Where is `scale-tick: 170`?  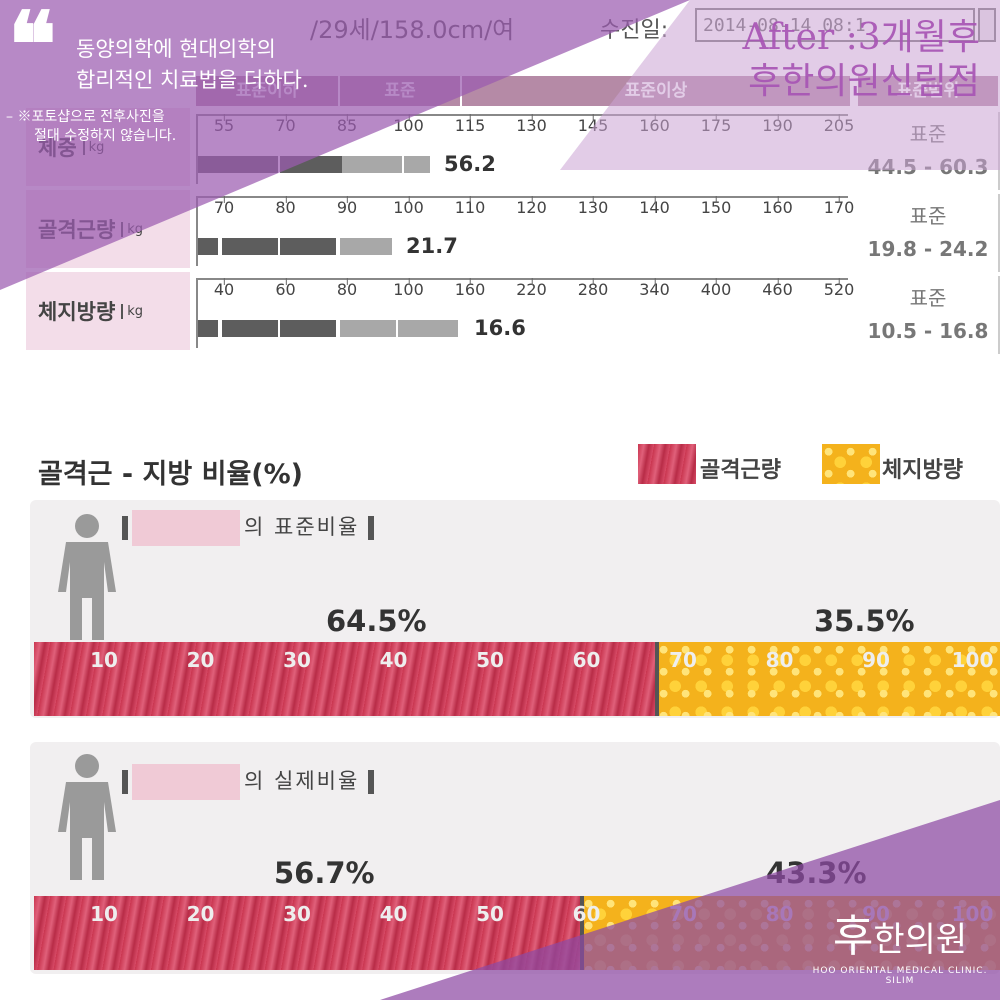
scale-tick: 170 is located at coordinates (839, 206).